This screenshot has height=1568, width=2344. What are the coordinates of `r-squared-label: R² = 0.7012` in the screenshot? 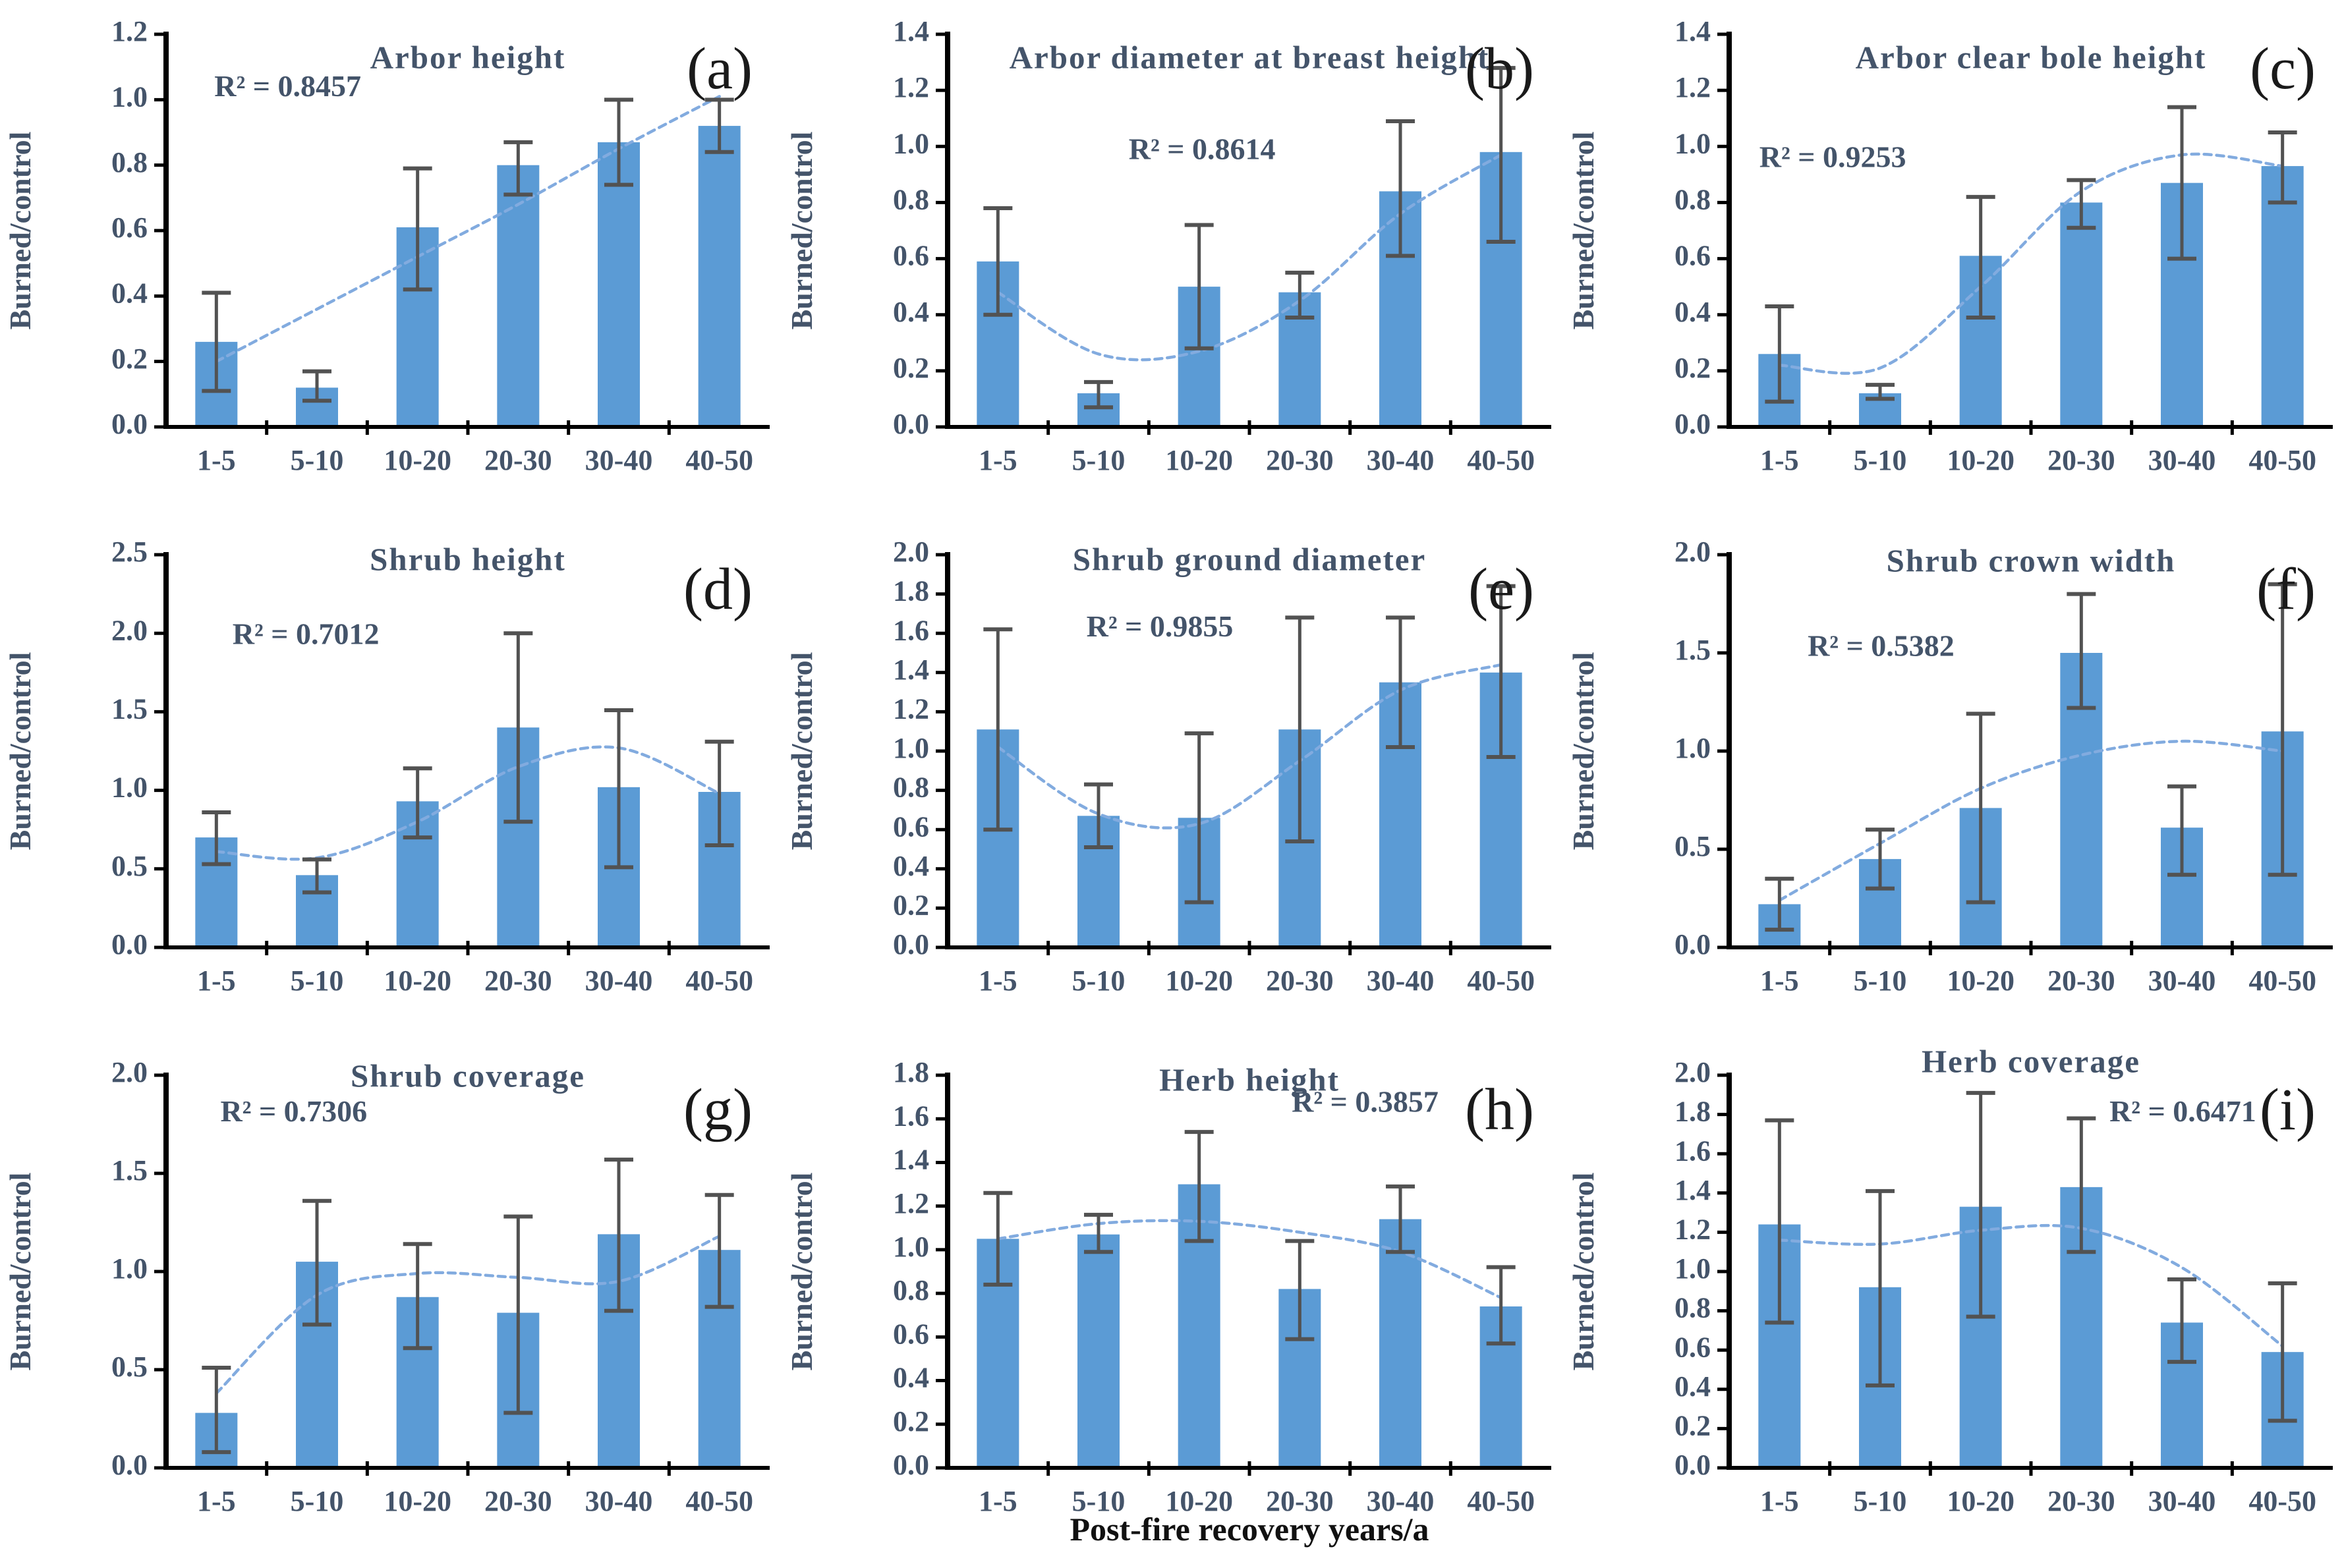 It's located at (307, 634).